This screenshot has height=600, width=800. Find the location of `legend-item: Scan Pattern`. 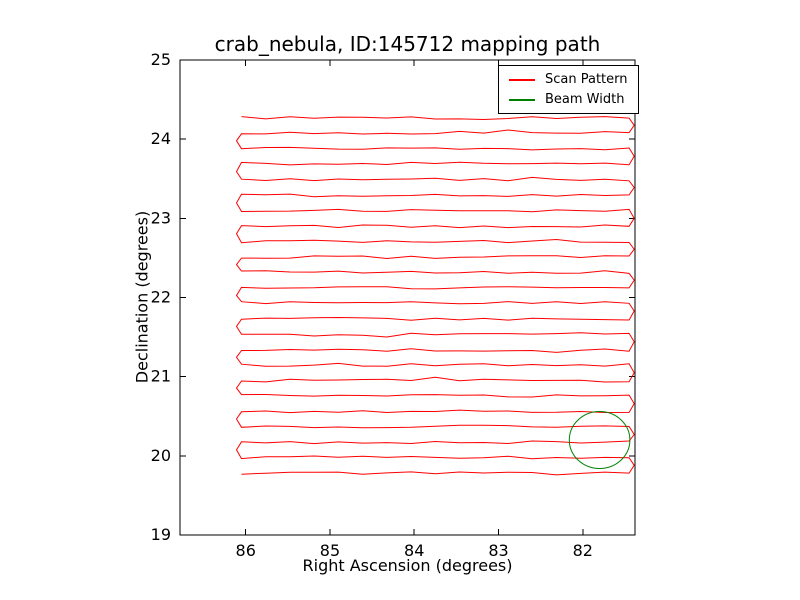

legend-item: Scan Pattern is located at coordinates (568, 79).